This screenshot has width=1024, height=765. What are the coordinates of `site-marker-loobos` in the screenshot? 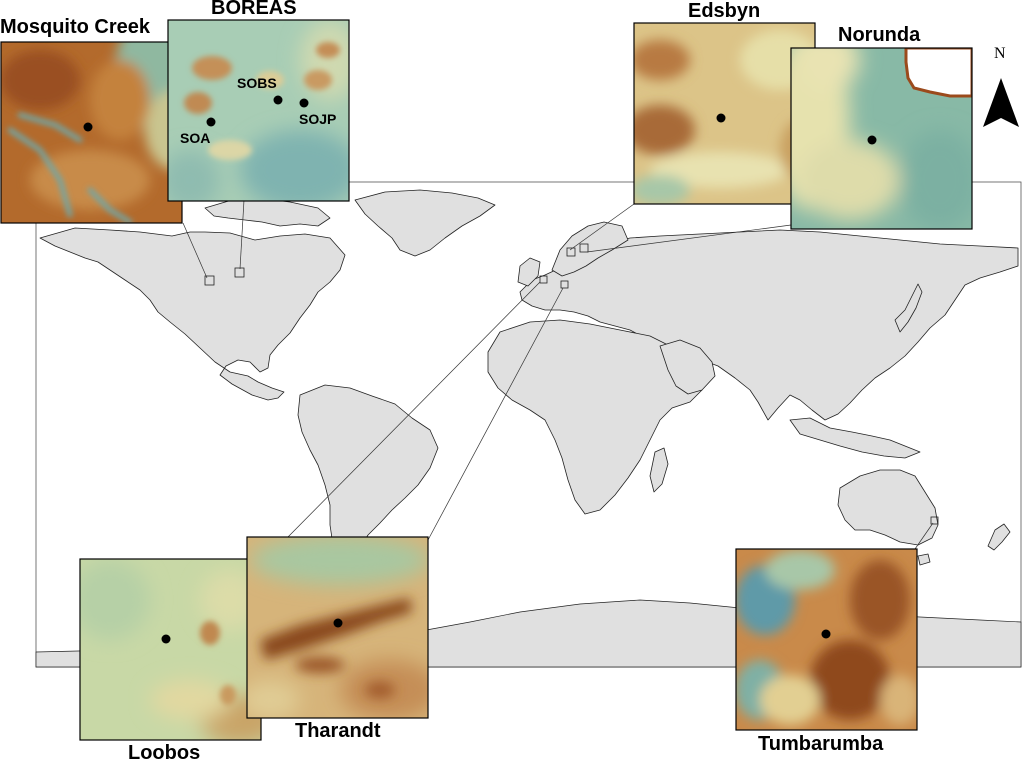 It's located at (166, 639).